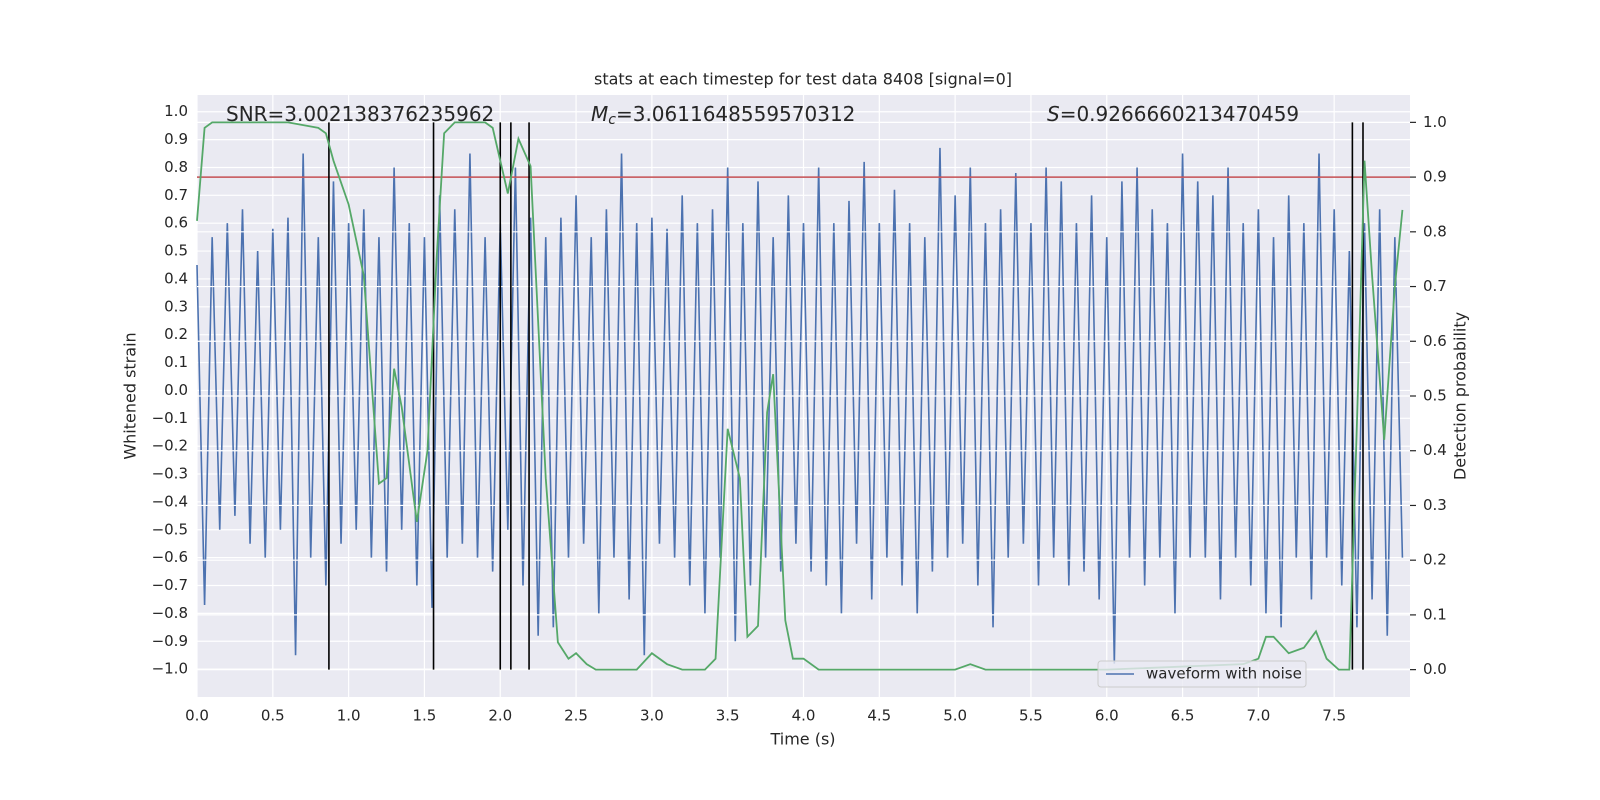 This screenshot has width=1600, height=800. Describe the element at coordinates (170, 613) in the screenshot. I see `y-tick-label: −0.8` at that location.